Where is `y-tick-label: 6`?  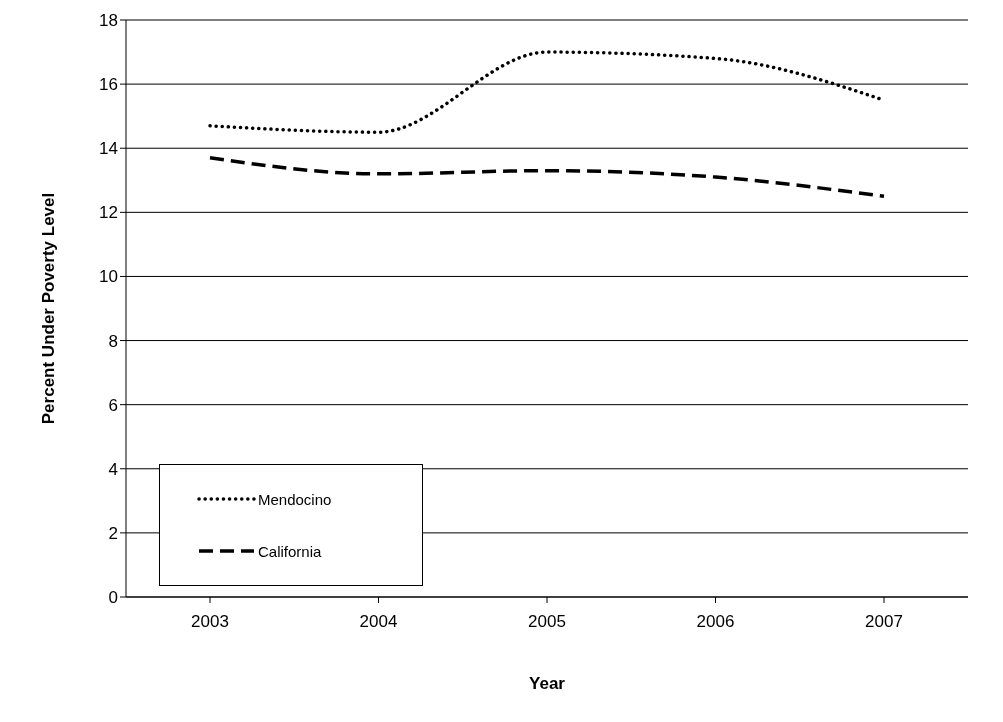
y-tick-label: 6 is located at coordinates (113, 405).